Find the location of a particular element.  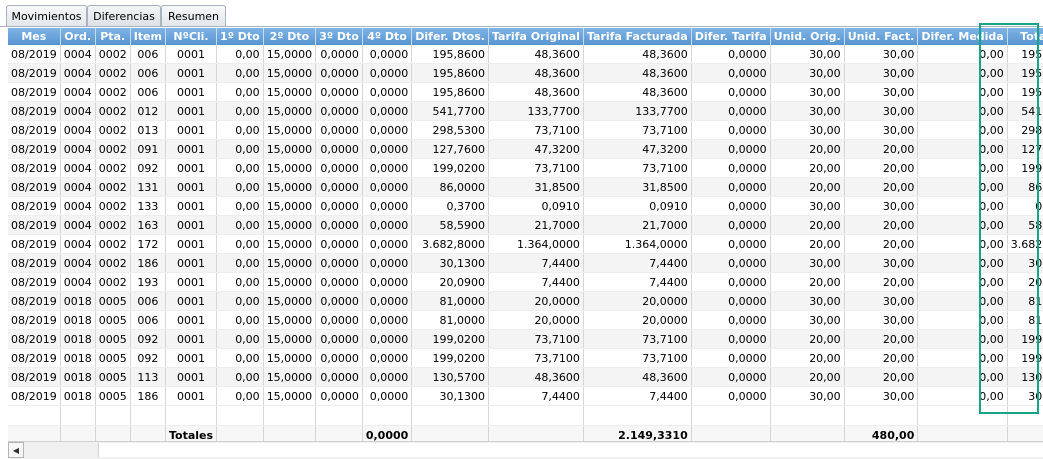

table-cell: 73,7100 is located at coordinates (637, 130).